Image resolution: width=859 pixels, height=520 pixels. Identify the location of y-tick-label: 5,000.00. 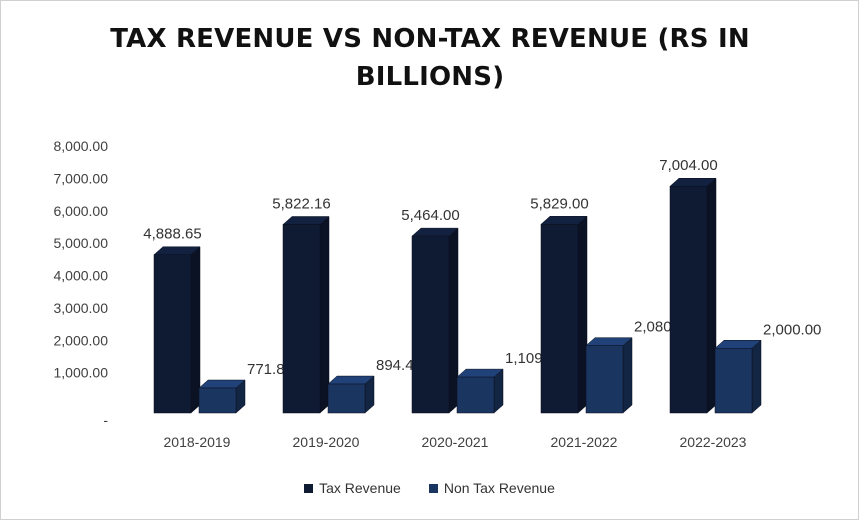
(81, 243).